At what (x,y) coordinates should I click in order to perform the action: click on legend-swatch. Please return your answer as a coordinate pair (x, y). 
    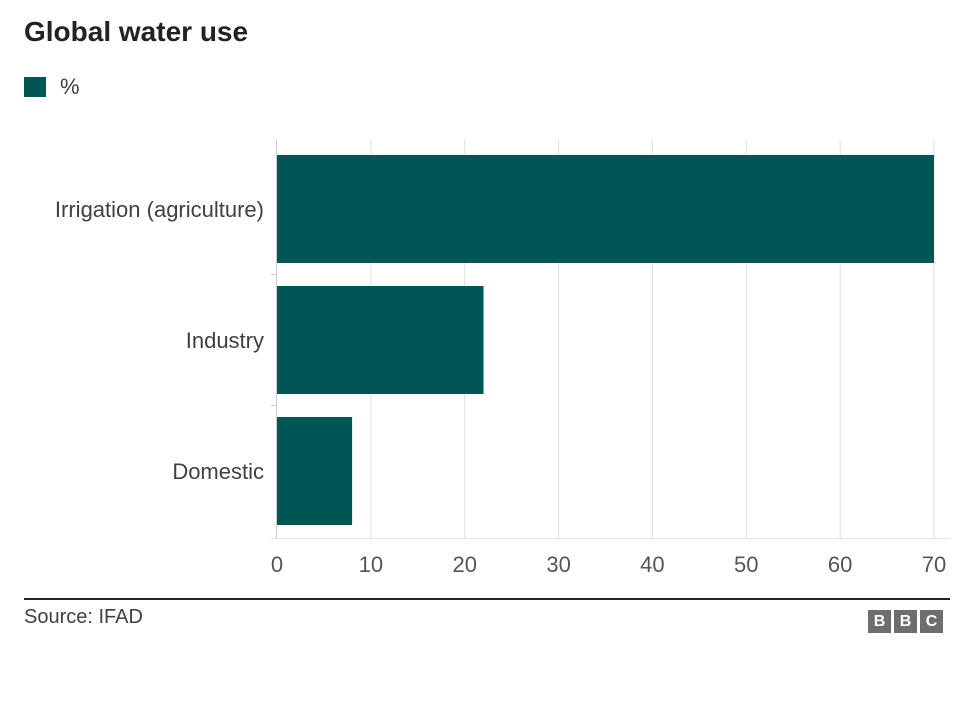
    Looking at the image, I should click on (35, 87).